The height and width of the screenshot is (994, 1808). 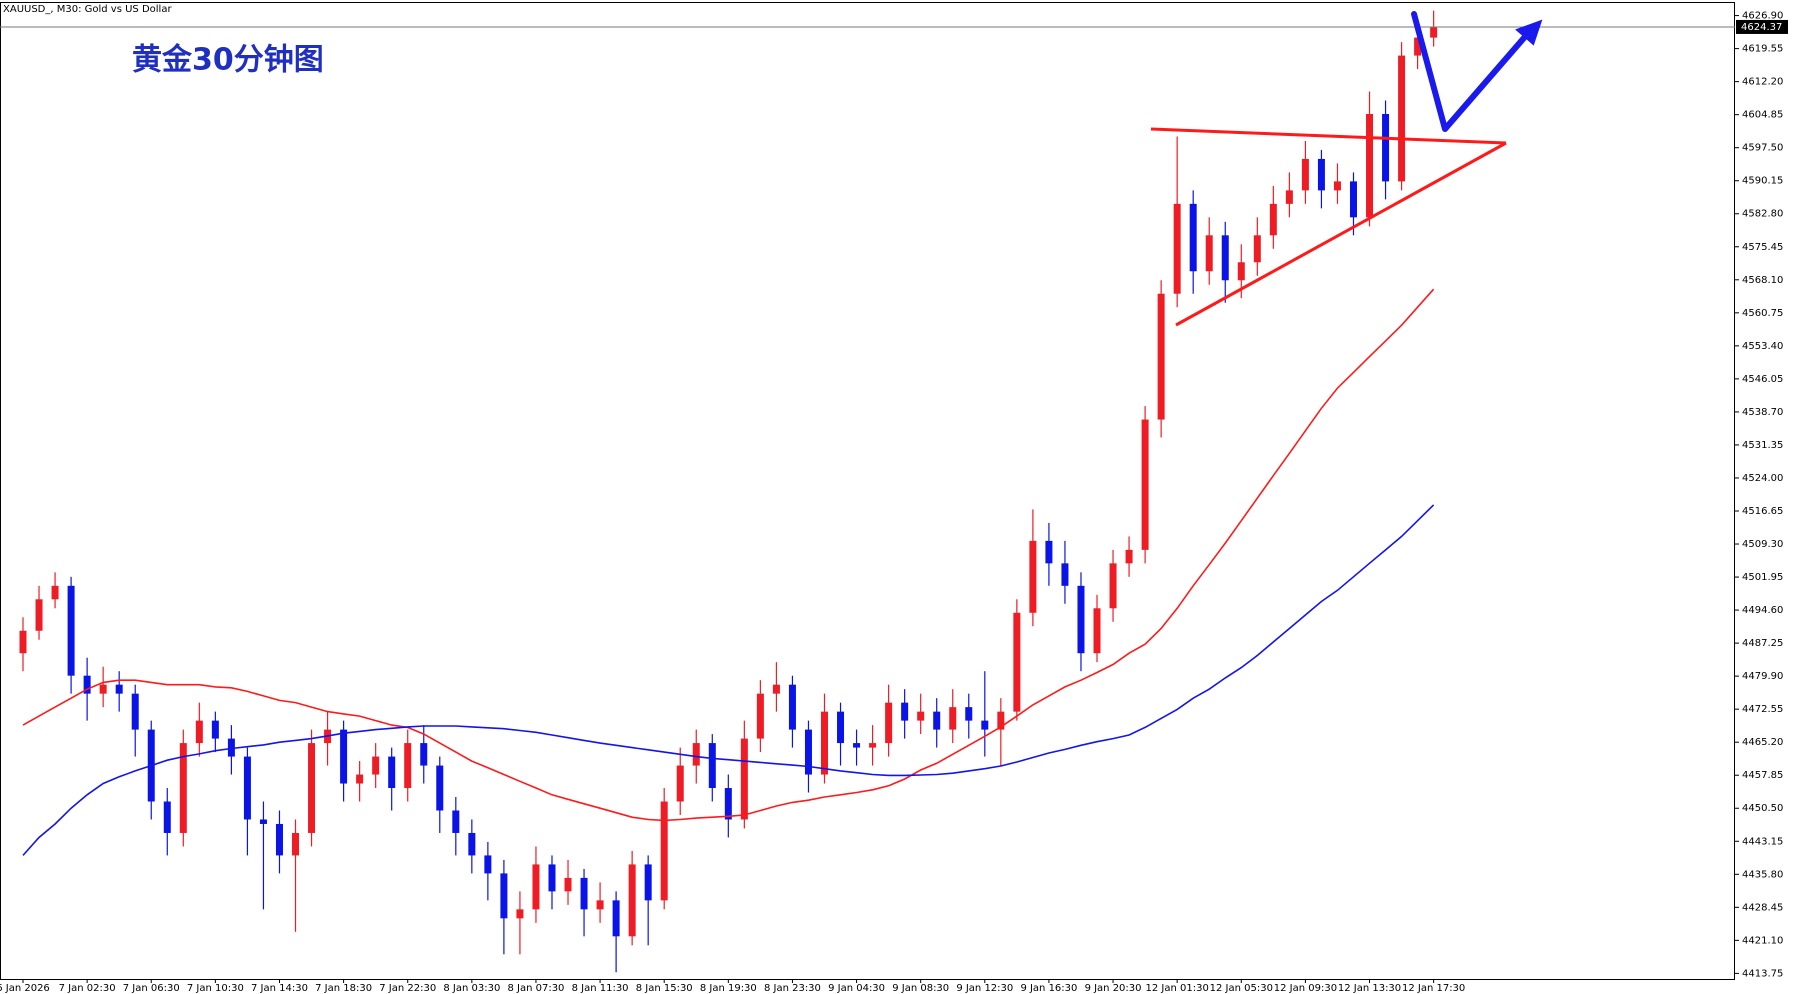 What do you see at coordinates (664, 988) in the screenshot?
I see `x-tick-label: 8 Jan 15:30` at bounding box center [664, 988].